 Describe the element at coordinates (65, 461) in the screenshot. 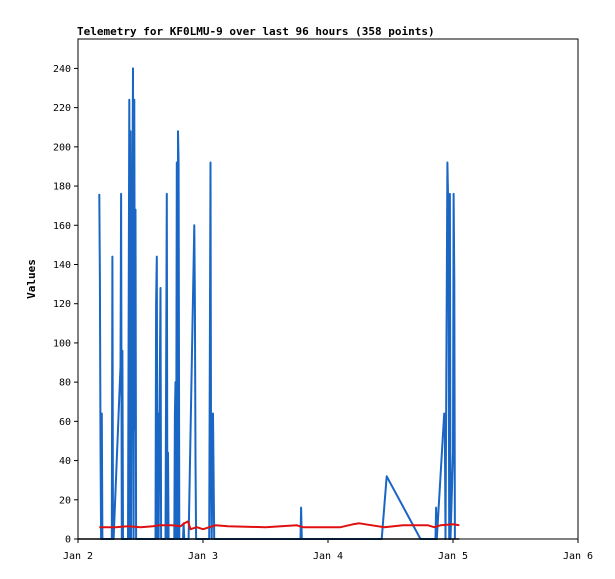

I see `y-tick-label: 40` at that location.